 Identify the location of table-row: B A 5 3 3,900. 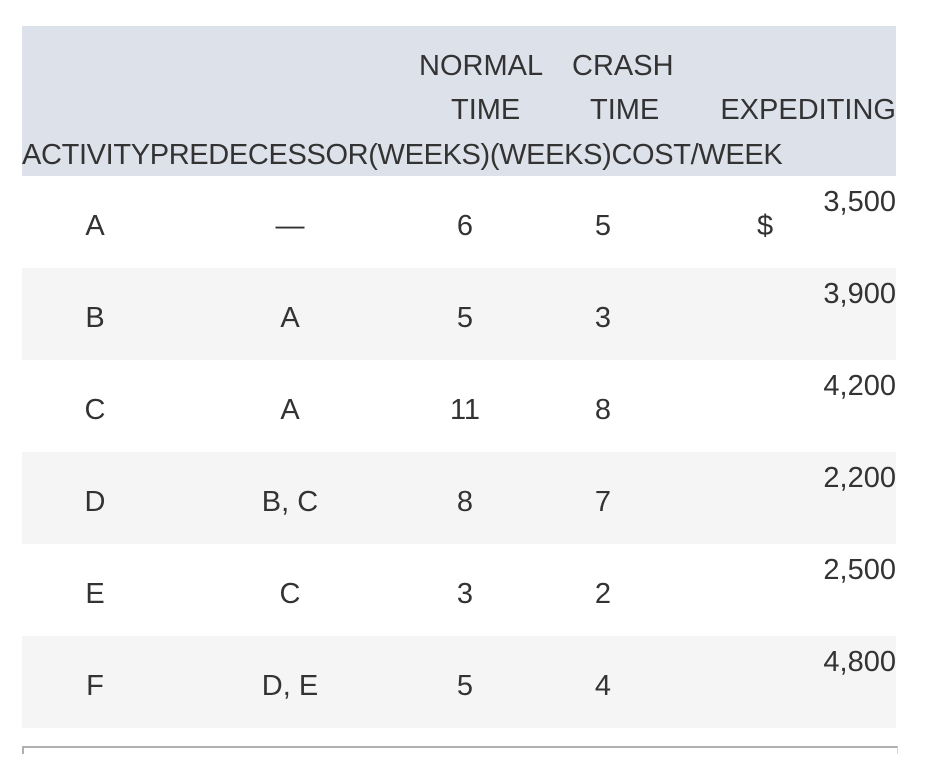
(459, 314).